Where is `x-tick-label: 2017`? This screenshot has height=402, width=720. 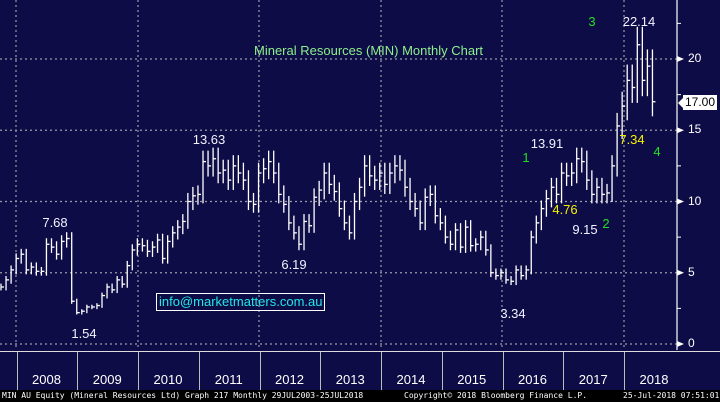
x-tick-label: 2017 is located at coordinates (593, 379).